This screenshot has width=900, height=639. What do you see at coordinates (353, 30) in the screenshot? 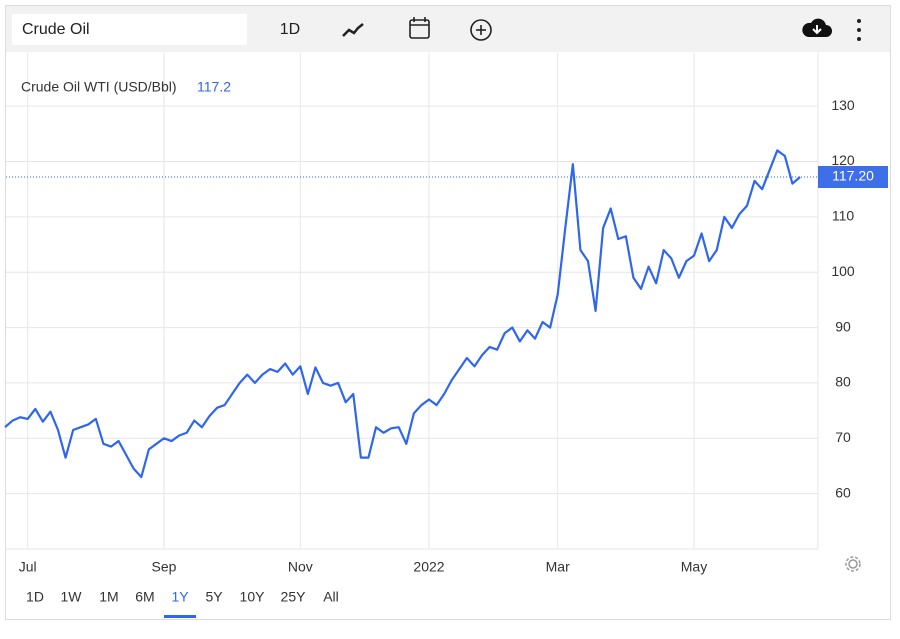
I see `chart-type-icon` at bounding box center [353, 30].